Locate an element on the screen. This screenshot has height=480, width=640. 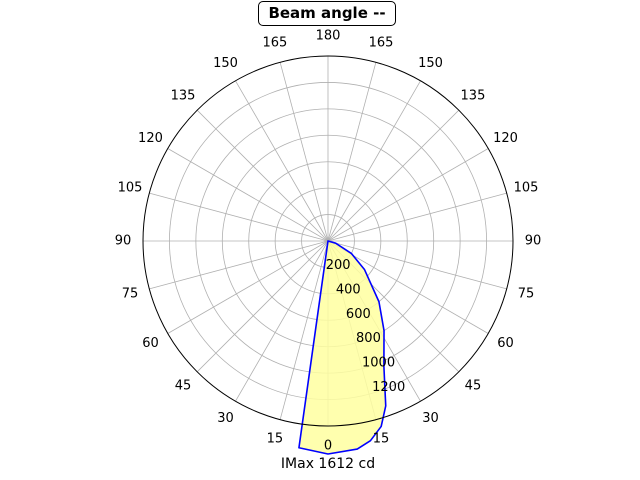
series-fill is located at coordinates (342, 348).